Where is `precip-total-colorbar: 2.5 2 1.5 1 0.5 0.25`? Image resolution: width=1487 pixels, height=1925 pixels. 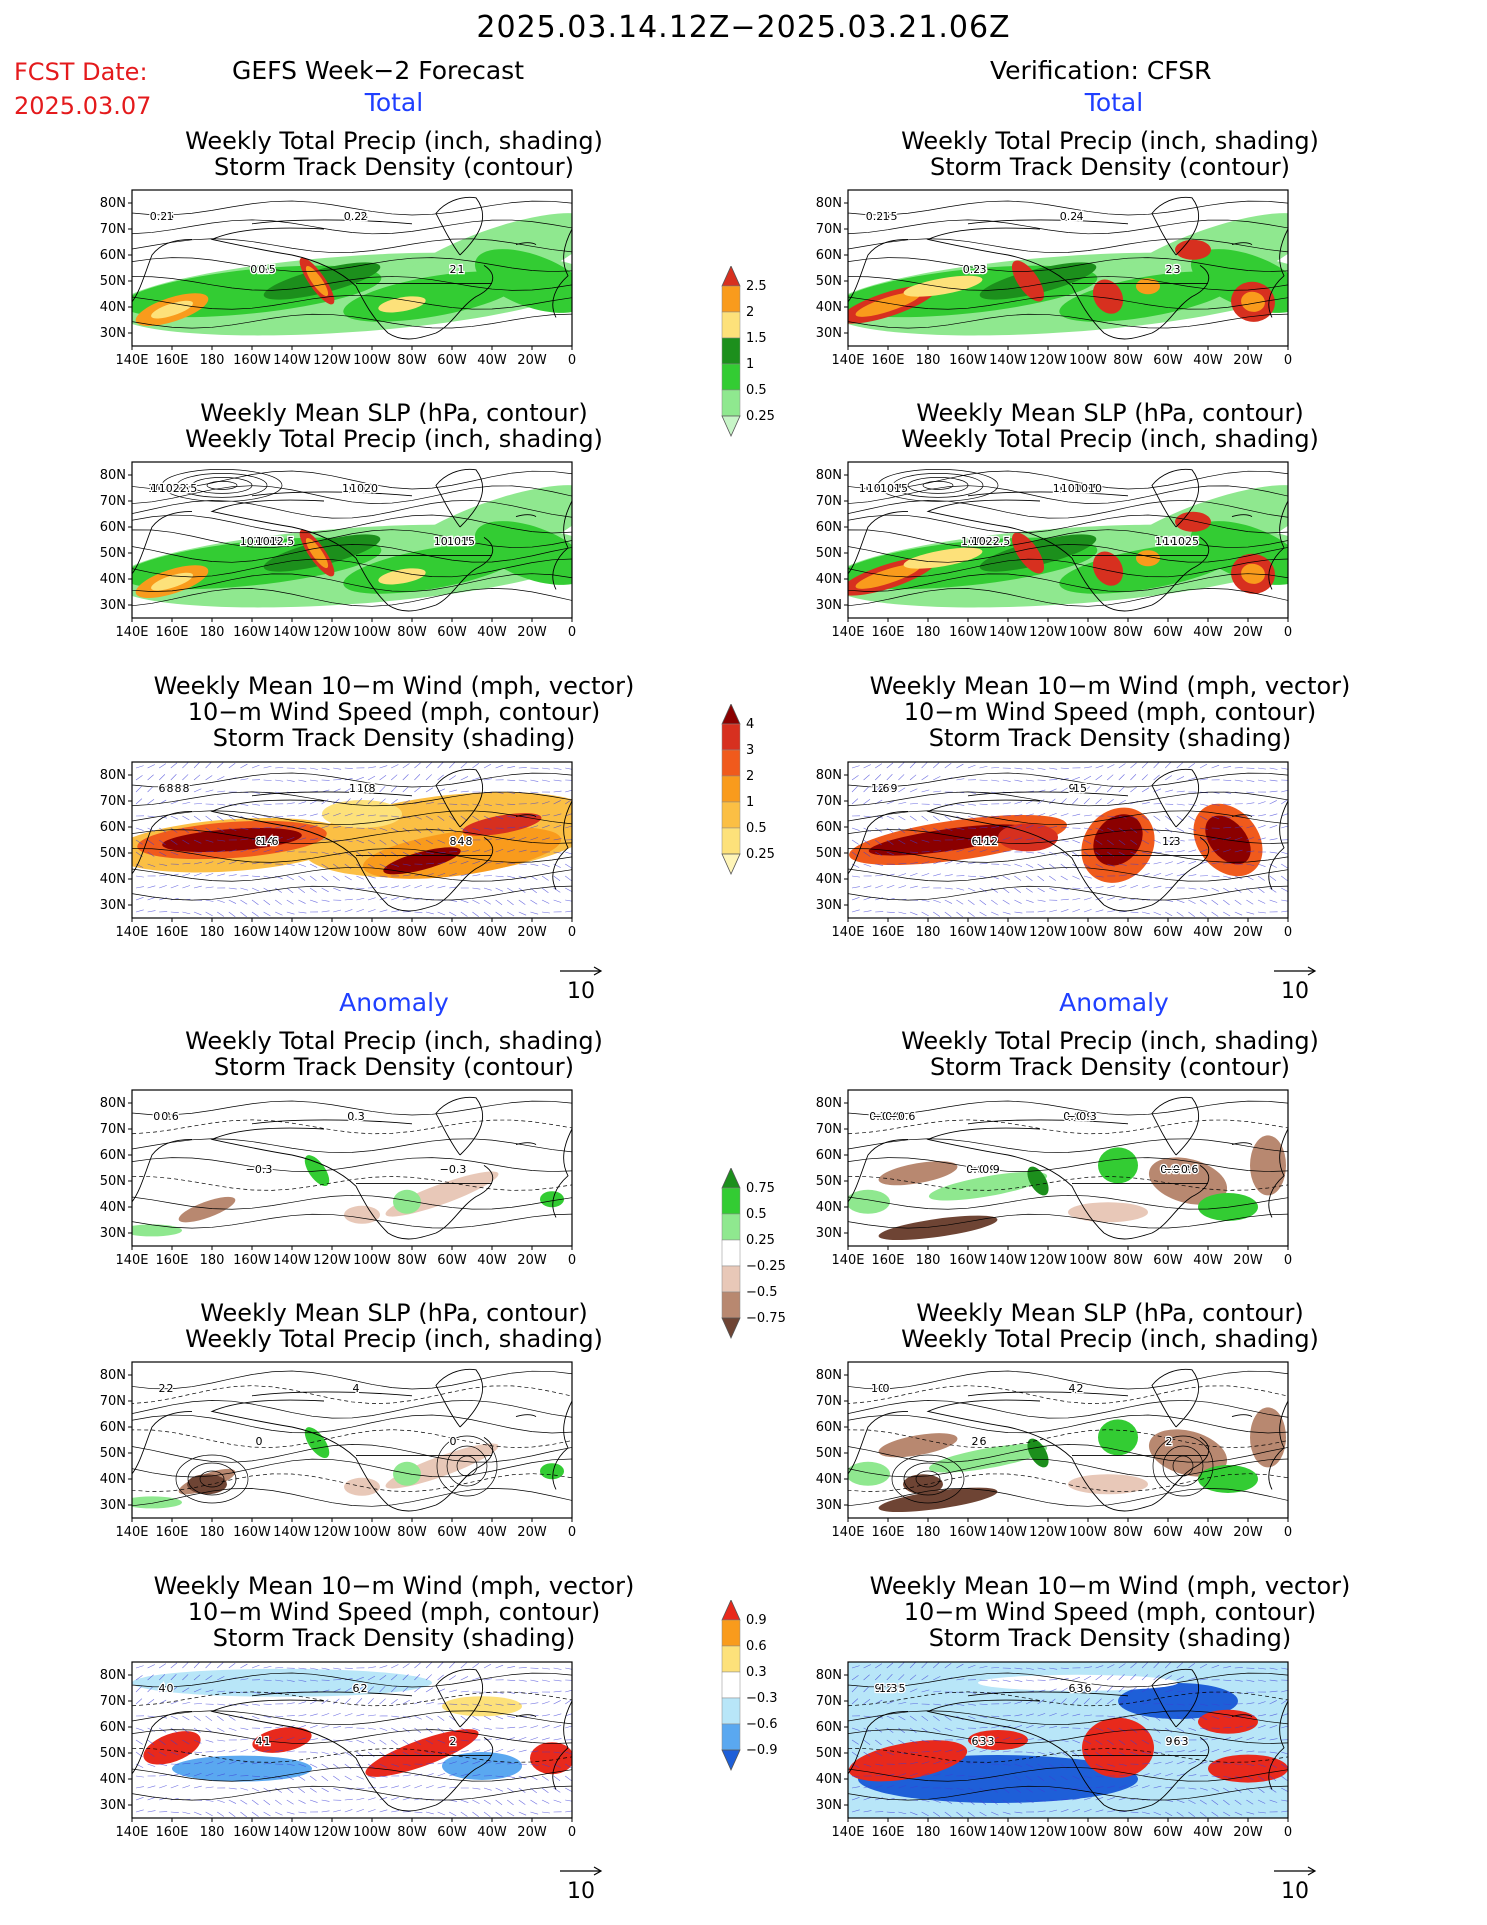
precip-total-colorbar: 2.5 2 1.5 1 0.5 0.25 is located at coordinates (761, 356).